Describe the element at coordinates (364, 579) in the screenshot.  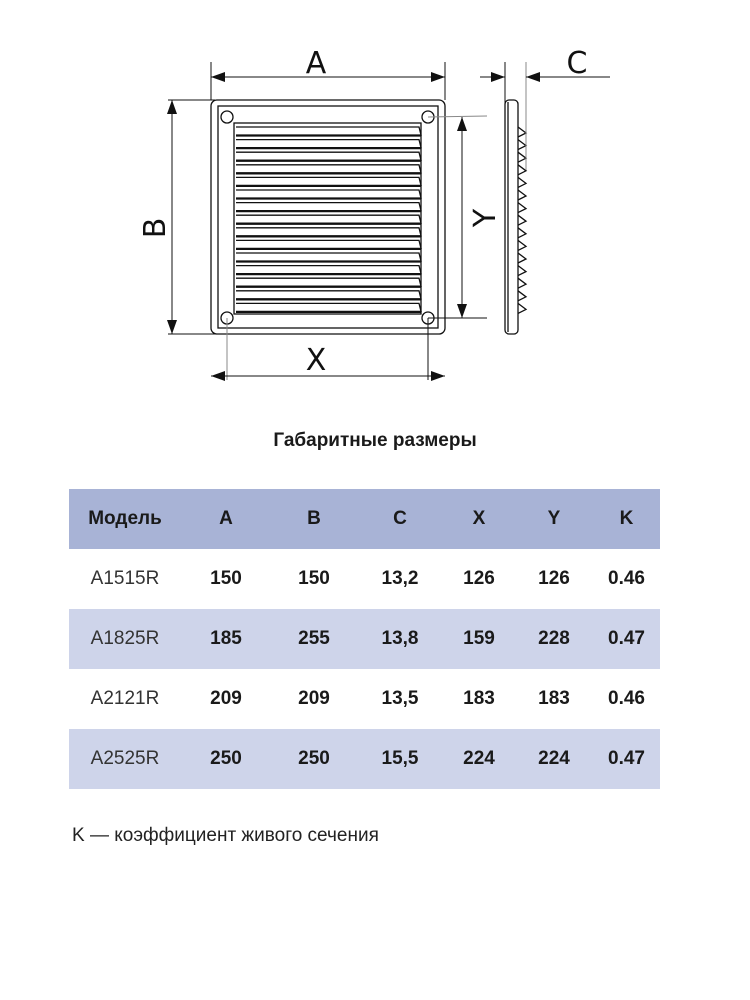
I see `table-row: A1515R 150 150 13,2 126 126 0.46` at that location.